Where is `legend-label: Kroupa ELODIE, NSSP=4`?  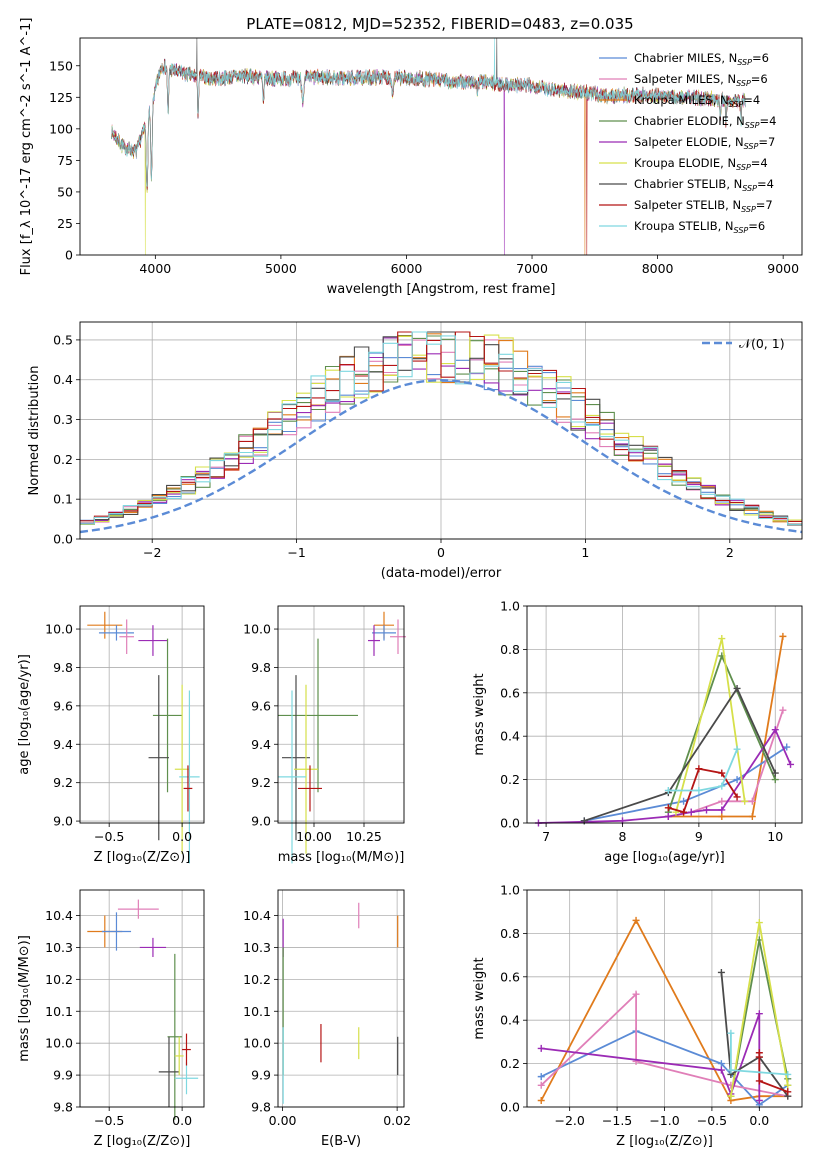 legend-label: Kroupa ELODIE, NSSP=4 is located at coordinates (701, 164).